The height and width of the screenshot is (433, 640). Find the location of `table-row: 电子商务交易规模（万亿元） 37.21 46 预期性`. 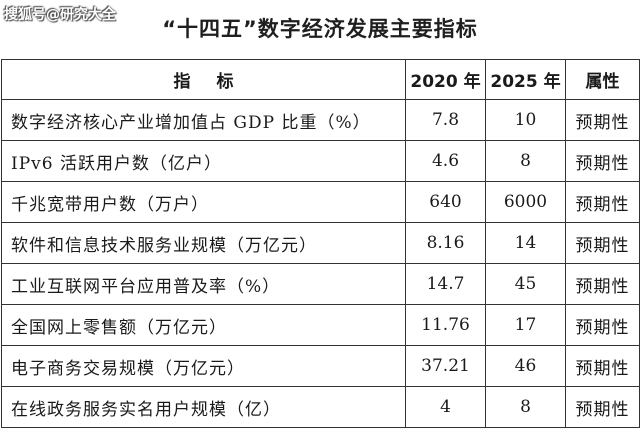

table-row: 电子商务交易规模（万亿元） 37.21 46 预期性 is located at coordinates (320, 366).